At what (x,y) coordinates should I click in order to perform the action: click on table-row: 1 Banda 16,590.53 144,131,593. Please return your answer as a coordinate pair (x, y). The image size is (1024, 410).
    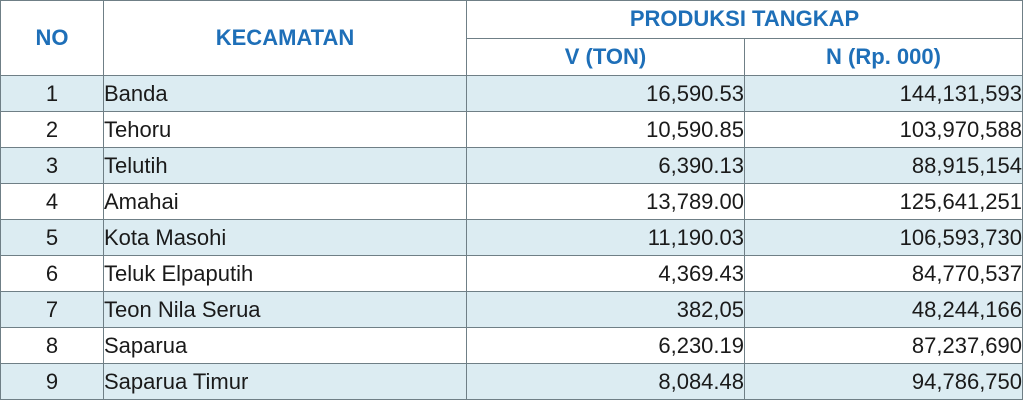
    Looking at the image, I should click on (512, 93).